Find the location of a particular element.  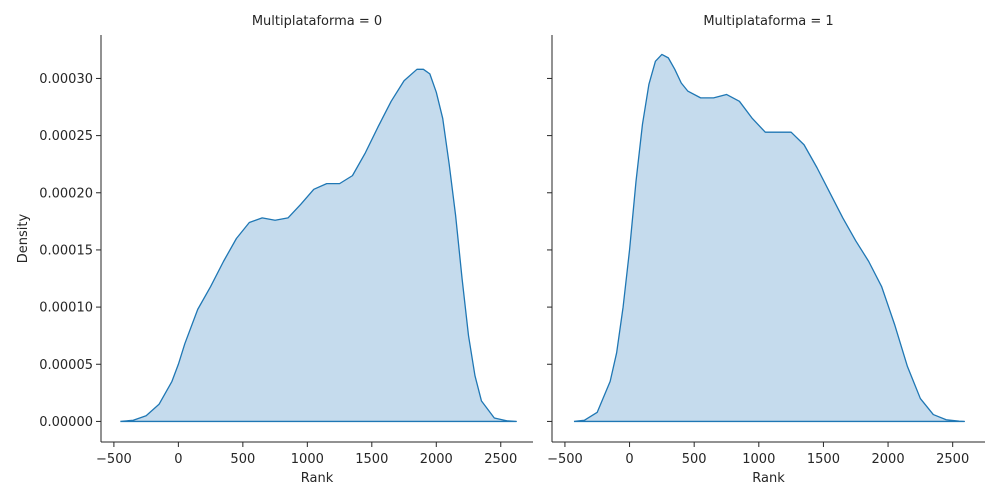

y-tick-label: 0.00030 is located at coordinates (66, 79).